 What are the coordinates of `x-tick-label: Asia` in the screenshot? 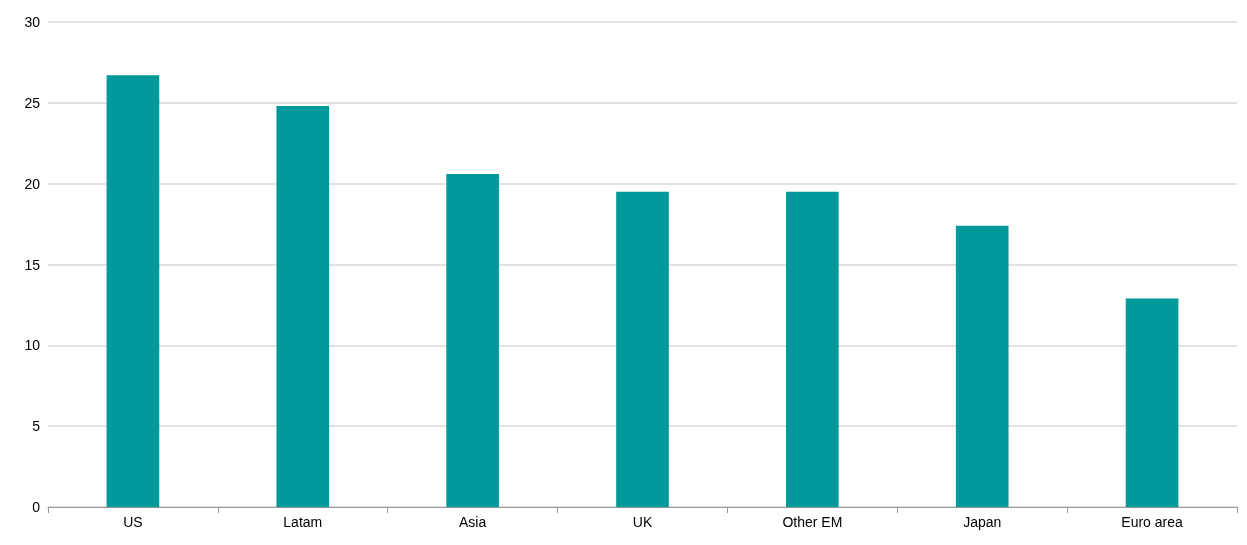 It's located at (473, 522).